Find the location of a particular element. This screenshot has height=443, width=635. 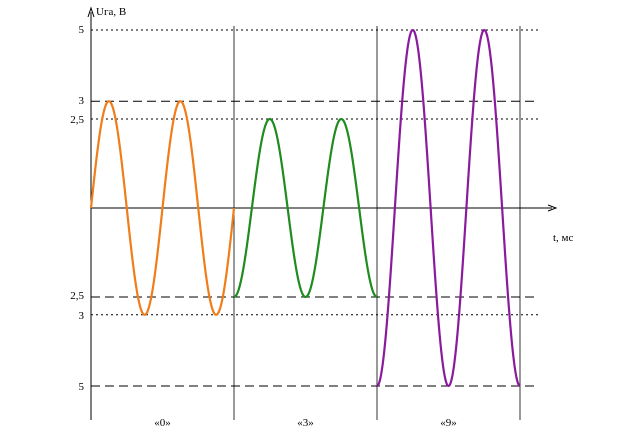

segment-label: «0» is located at coordinates (162, 423).